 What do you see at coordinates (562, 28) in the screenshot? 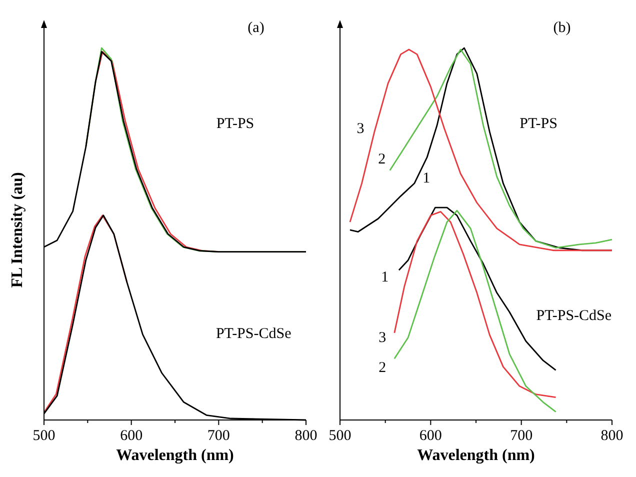
I see `text: (b)` at bounding box center [562, 28].